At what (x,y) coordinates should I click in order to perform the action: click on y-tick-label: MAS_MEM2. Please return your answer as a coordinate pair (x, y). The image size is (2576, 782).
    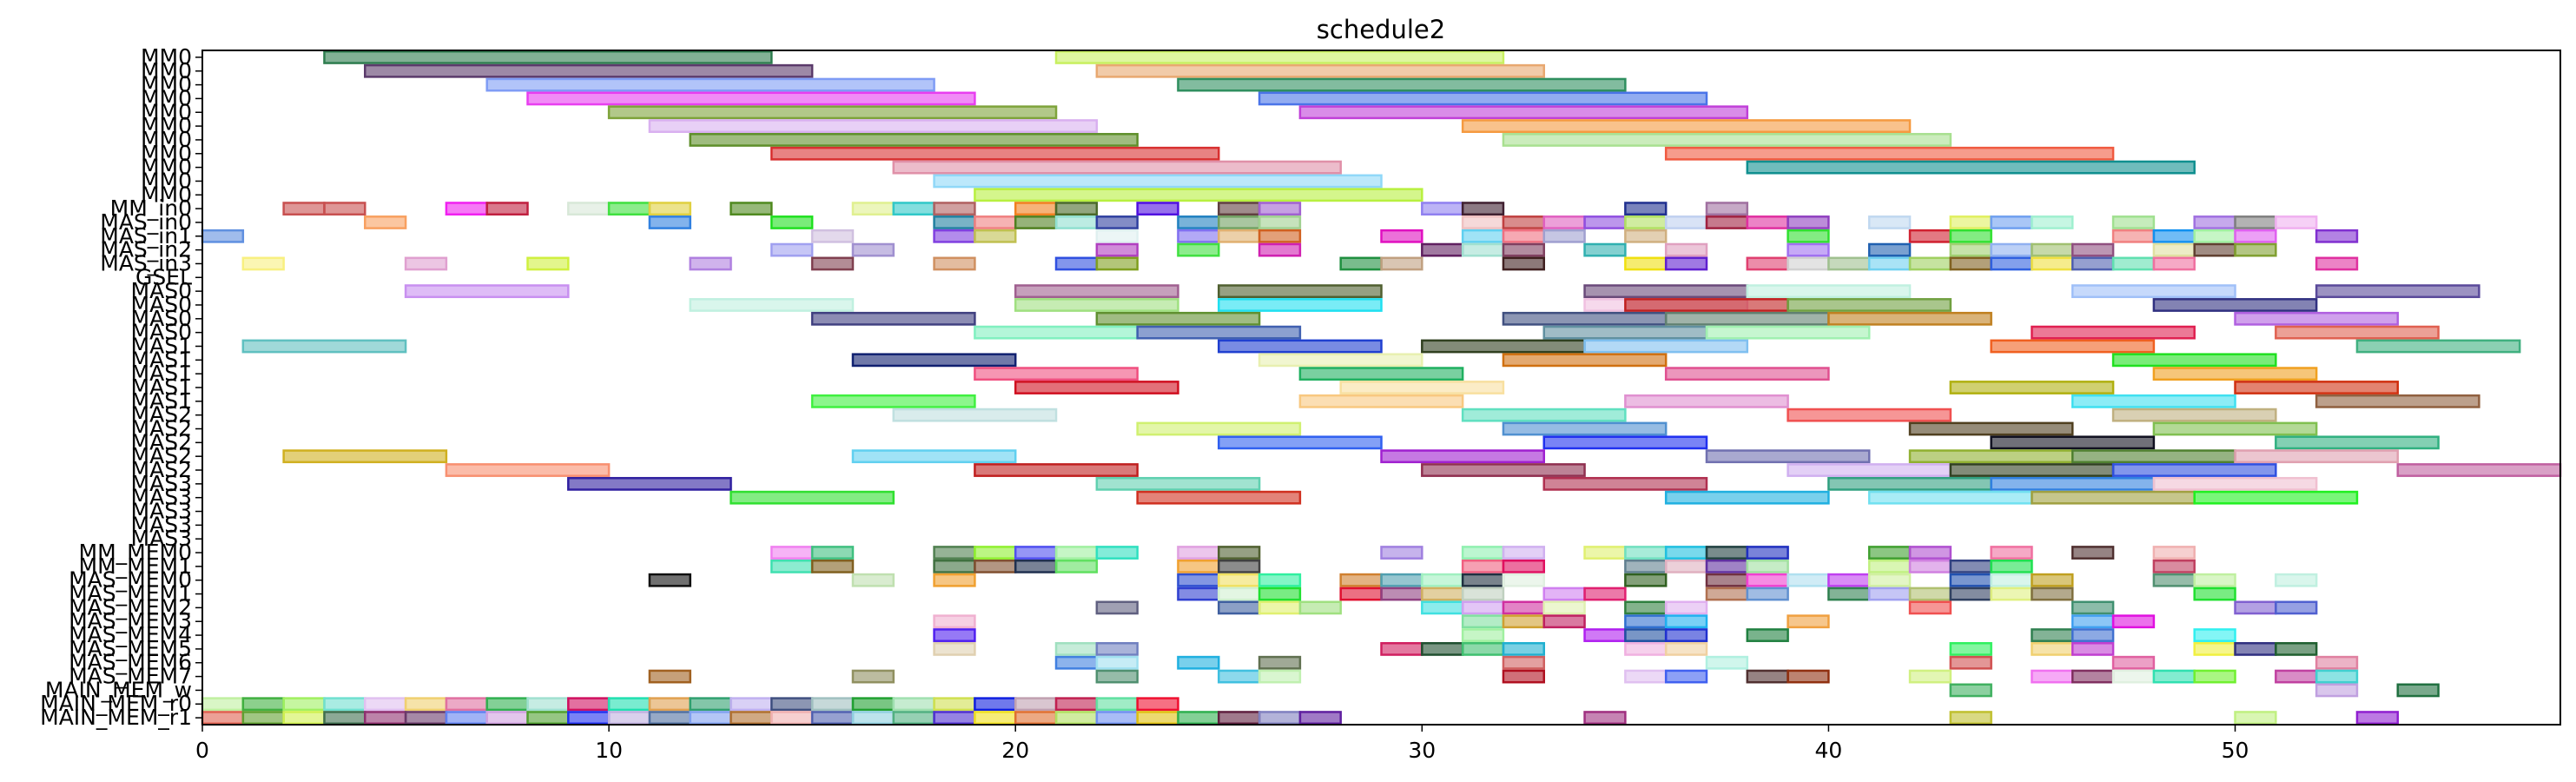
    Looking at the image, I should click on (130, 607).